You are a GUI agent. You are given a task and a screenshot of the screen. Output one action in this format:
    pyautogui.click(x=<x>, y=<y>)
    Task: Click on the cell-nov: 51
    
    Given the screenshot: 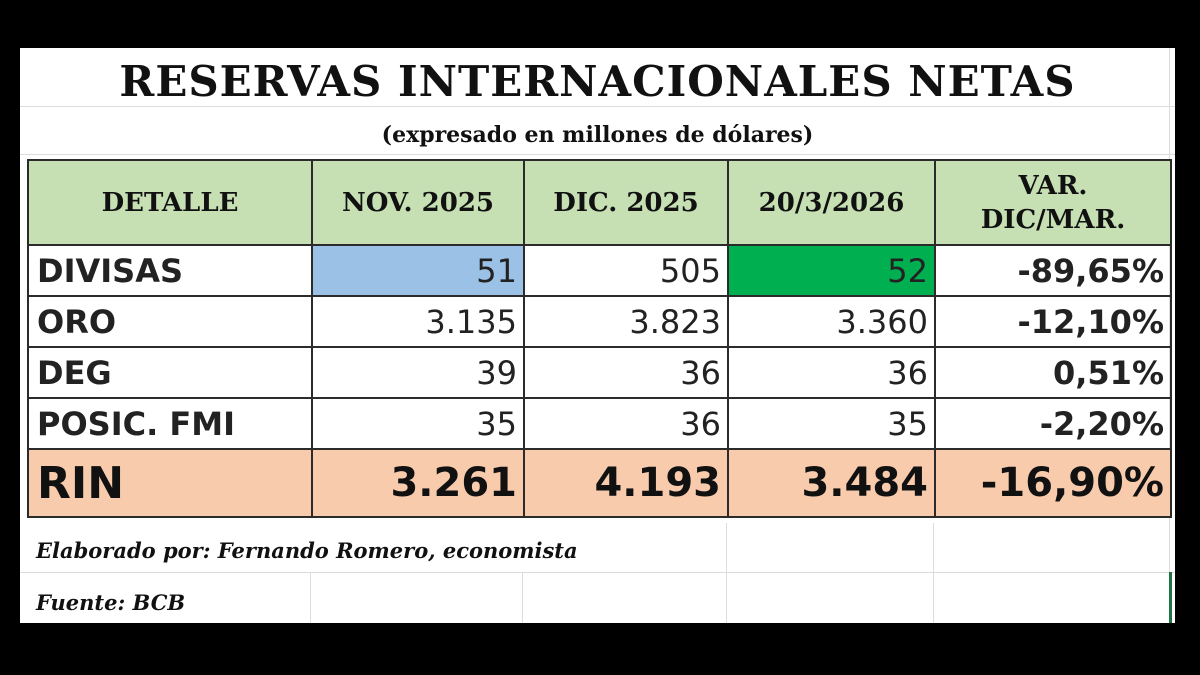 What is the action you would take?
    pyautogui.click(x=418, y=270)
    